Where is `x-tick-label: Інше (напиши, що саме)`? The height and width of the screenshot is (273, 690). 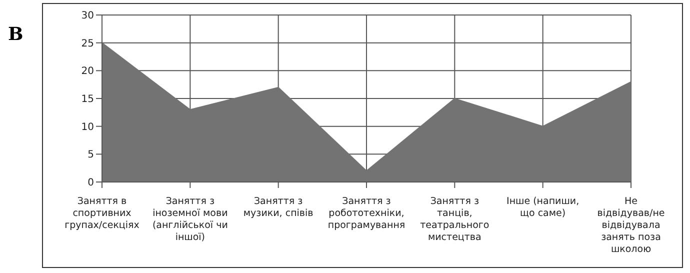
x-tick-label: Інше (напиши, що саме) is located at coordinates (543, 207).